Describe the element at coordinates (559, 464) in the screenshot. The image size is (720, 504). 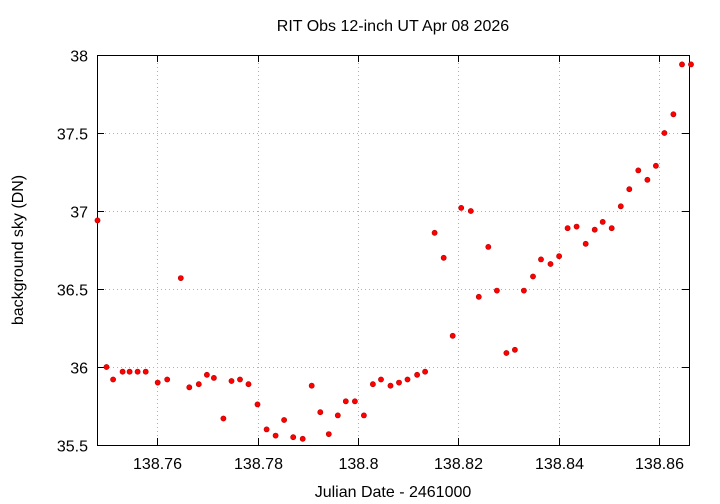
I see `x-tick-label: 138.84` at that location.